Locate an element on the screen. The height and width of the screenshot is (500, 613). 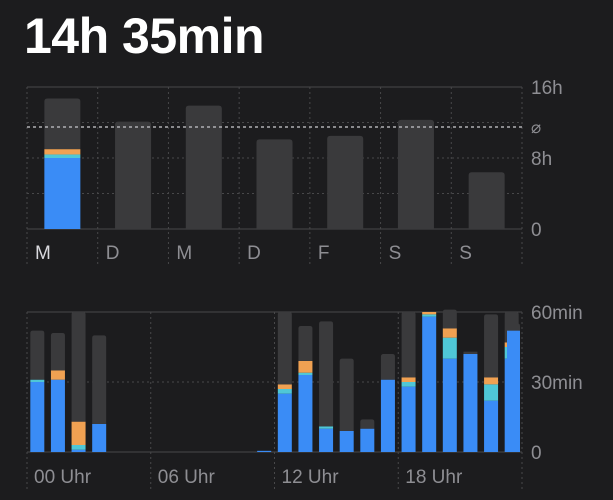
total-screen-time: 14h 35min is located at coordinates (144, 36).